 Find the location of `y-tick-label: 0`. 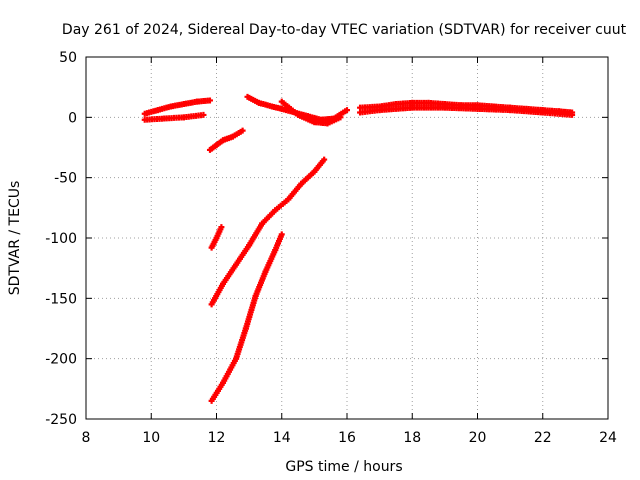

y-tick-label: 0 is located at coordinates (72, 118).